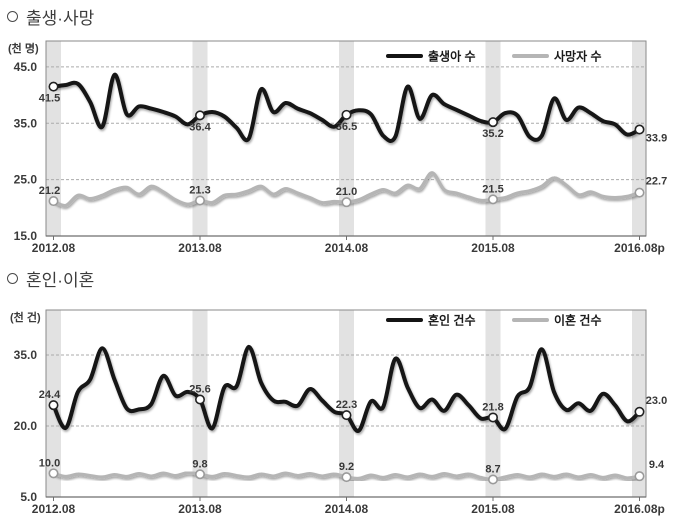 Image resolution: width=680 pixels, height=526 pixels. I want to click on y-axis-tick-label: 15.0, so click(26, 236).